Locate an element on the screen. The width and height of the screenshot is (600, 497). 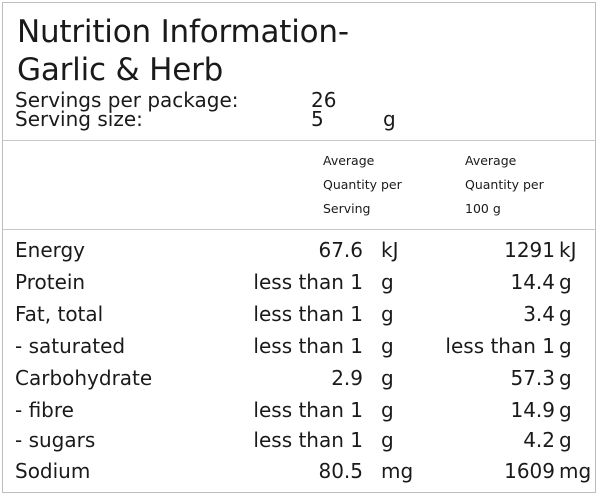
servings-value: 26 is located at coordinates (324, 100).